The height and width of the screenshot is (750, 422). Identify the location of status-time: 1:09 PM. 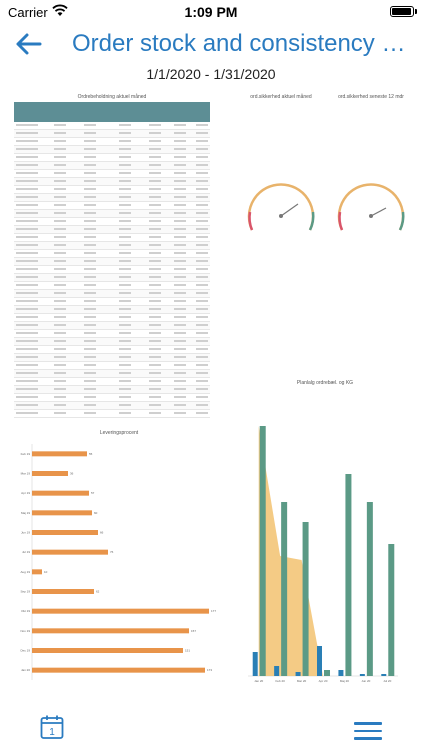
(211, 12).